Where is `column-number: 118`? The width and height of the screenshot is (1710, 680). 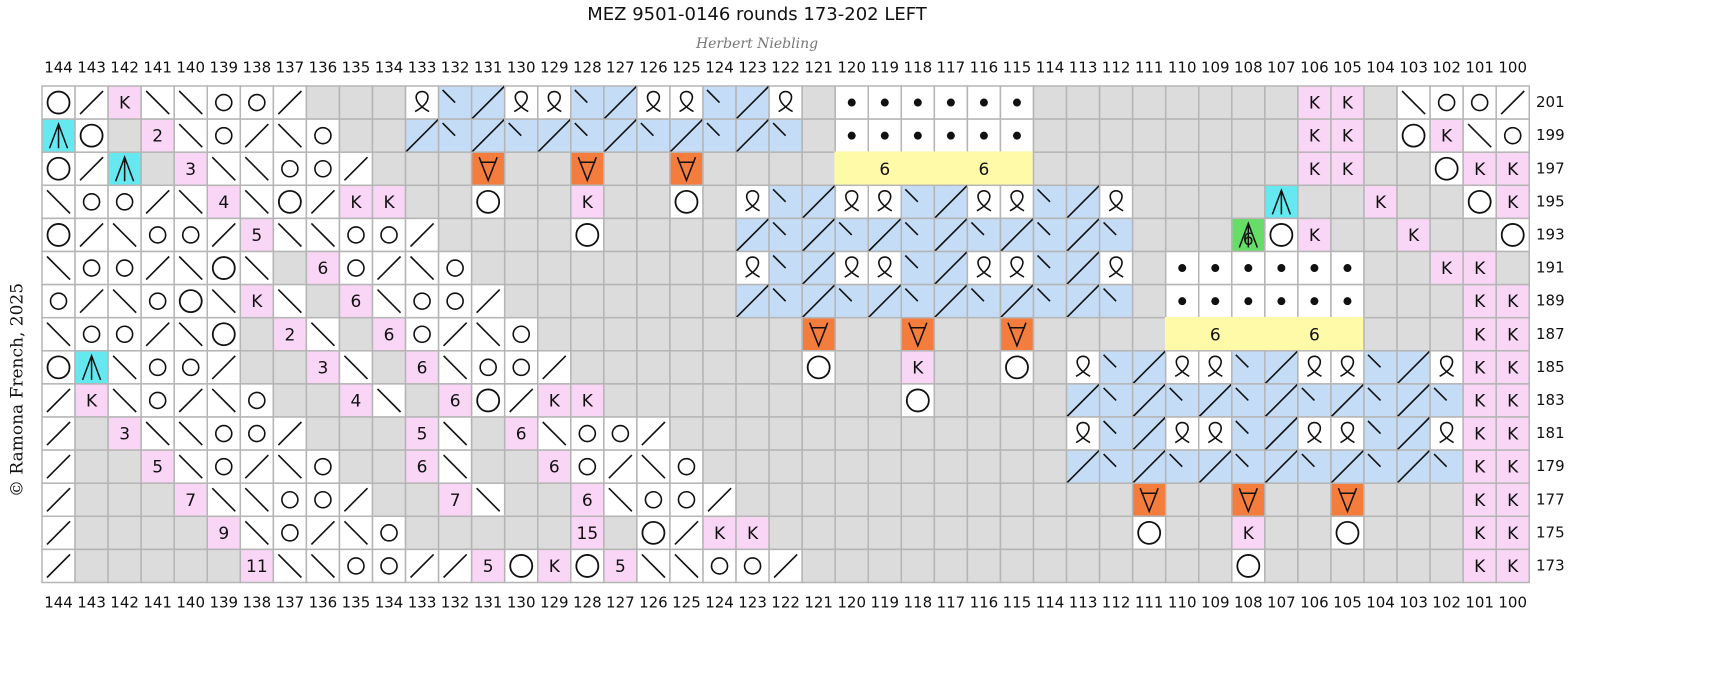
column-number: 118 is located at coordinates (918, 603).